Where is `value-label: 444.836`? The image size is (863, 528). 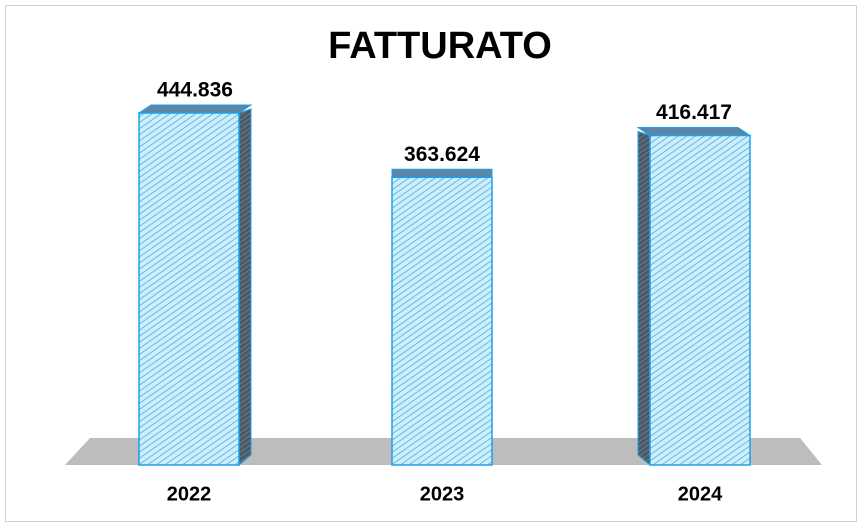 value-label: 444.836 is located at coordinates (195, 90).